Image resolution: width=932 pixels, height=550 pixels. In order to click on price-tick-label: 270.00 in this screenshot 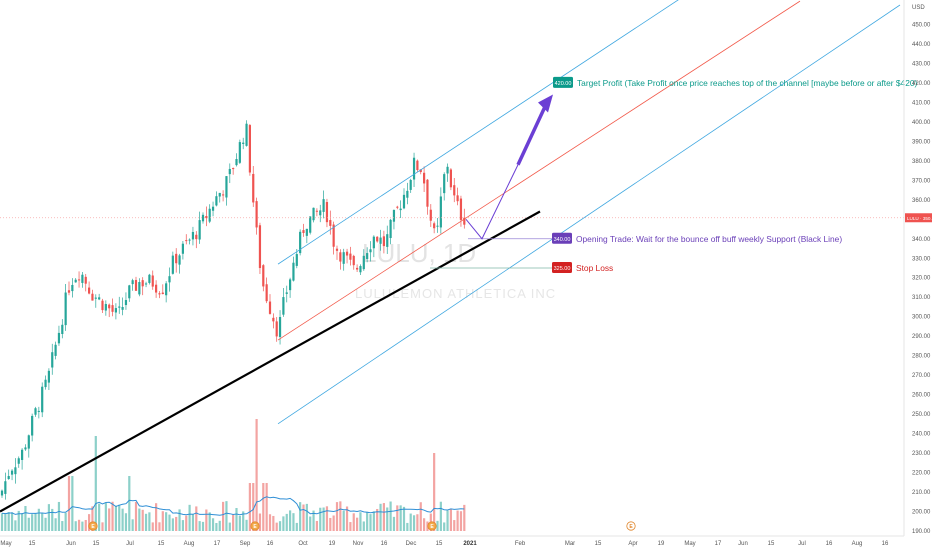, I will do `click(921, 376)`.